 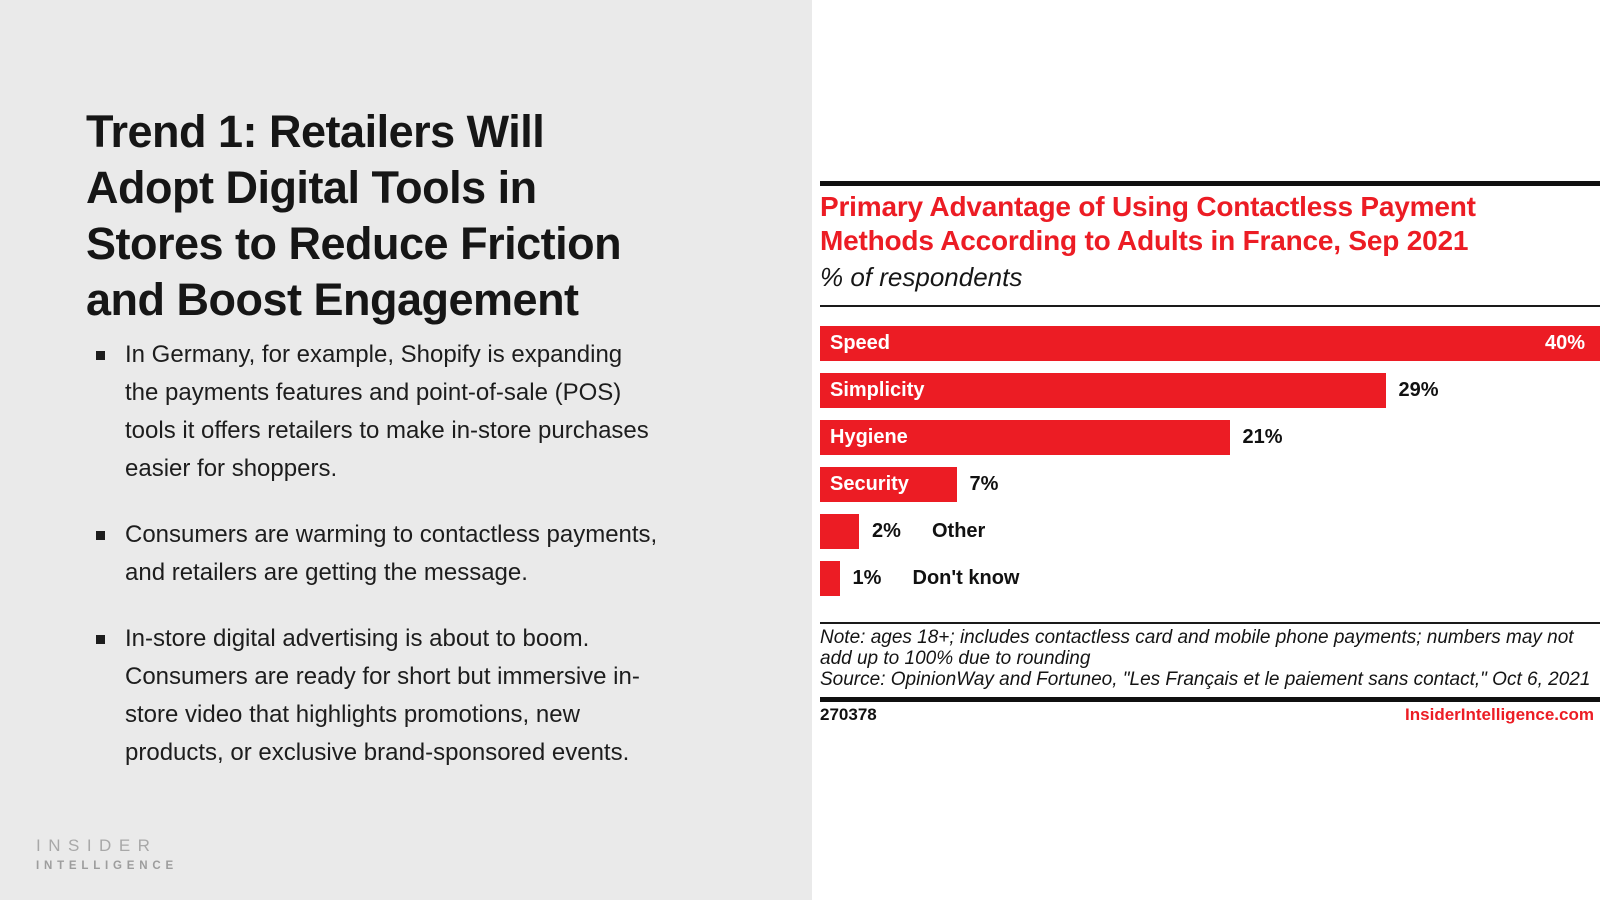 What do you see at coordinates (984, 484) in the screenshot?
I see `bar-value-label: 7%` at bounding box center [984, 484].